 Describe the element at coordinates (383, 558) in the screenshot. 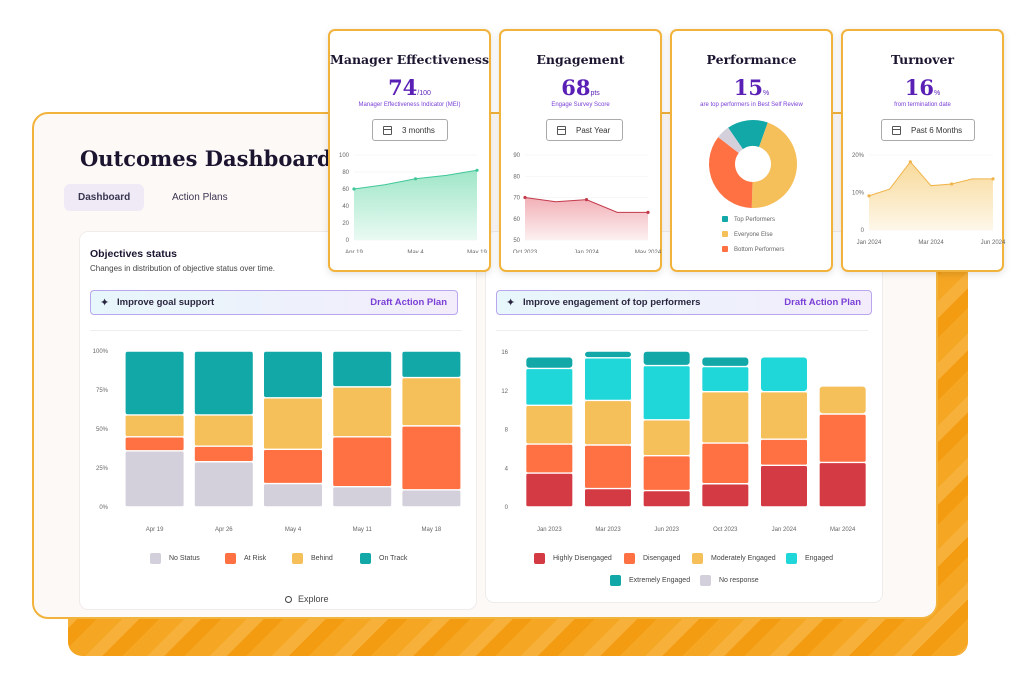

I see `legend-item: On Track` at that location.